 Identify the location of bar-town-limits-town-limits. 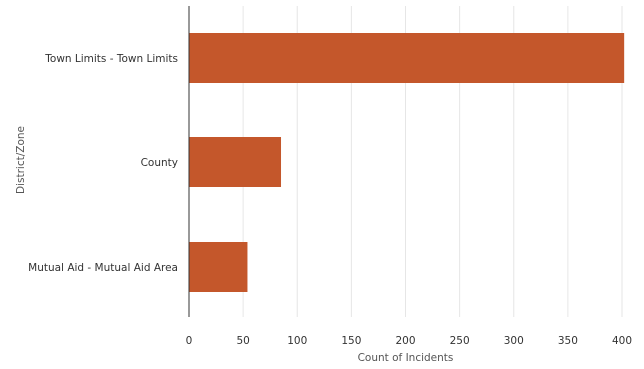
(407, 58).